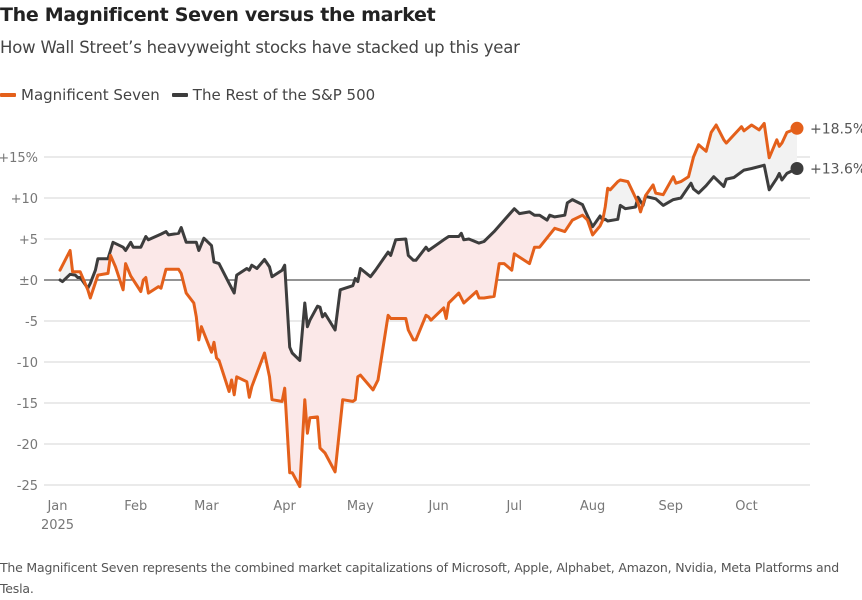 The height and width of the screenshot is (600, 862). What do you see at coordinates (19, 322) in the screenshot?
I see `y-axis-labels: +15% +10 +5 ±0 -5 -10 -15 -20 -25` at bounding box center [19, 322].